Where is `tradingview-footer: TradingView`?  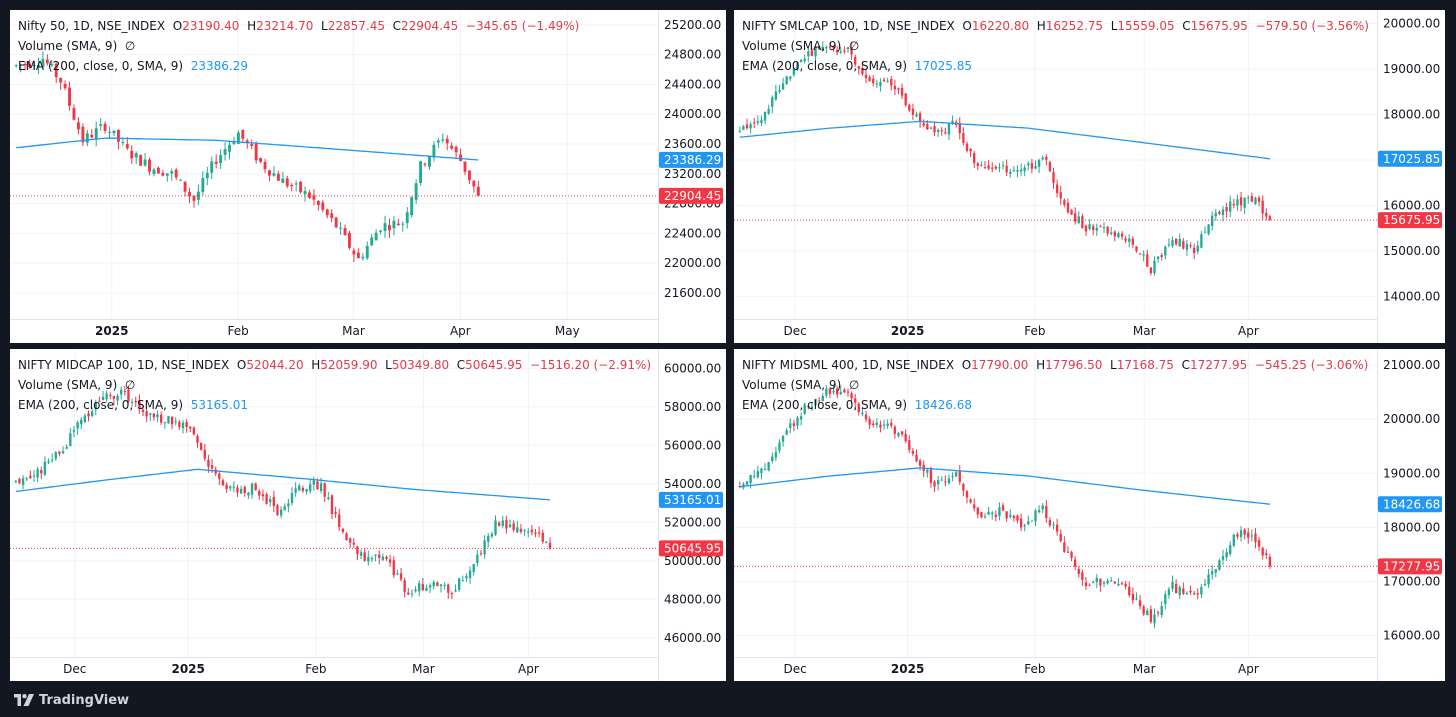
tradingview-footer: TradingView is located at coordinates (71, 700).